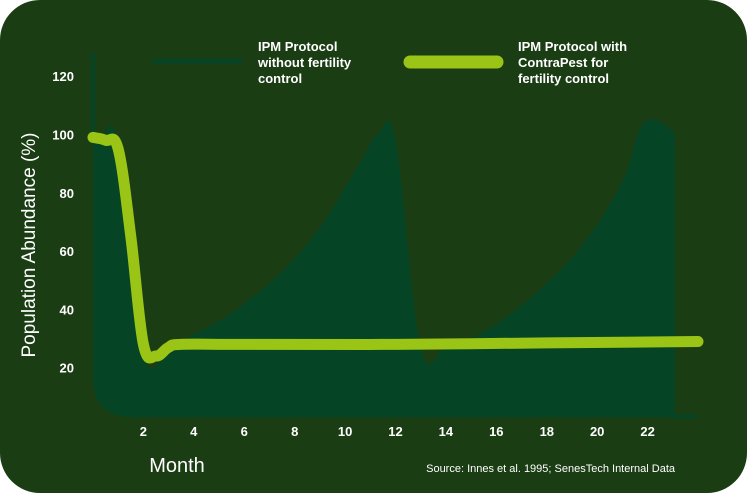 Image resolution: width=747 pixels, height=493 pixels. I want to click on x-tick-label: 16, so click(496, 431).